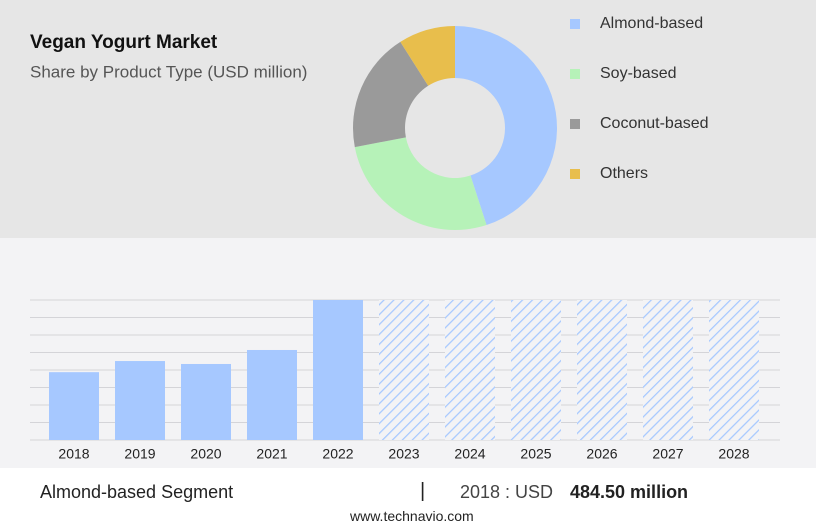  What do you see at coordinates (271, 454) in the screenshot?
I see `x-tick-label: 2021` at bounding box center [271, 454].